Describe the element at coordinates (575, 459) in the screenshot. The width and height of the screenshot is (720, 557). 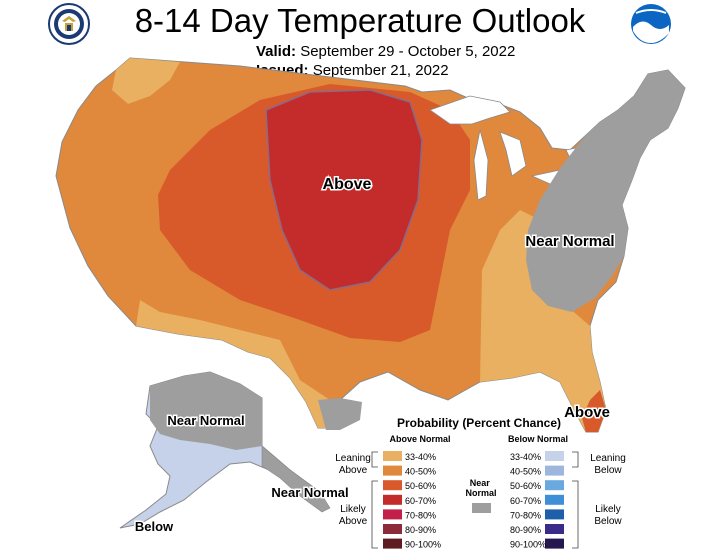
I see `bracket-leaning-below` at that location.